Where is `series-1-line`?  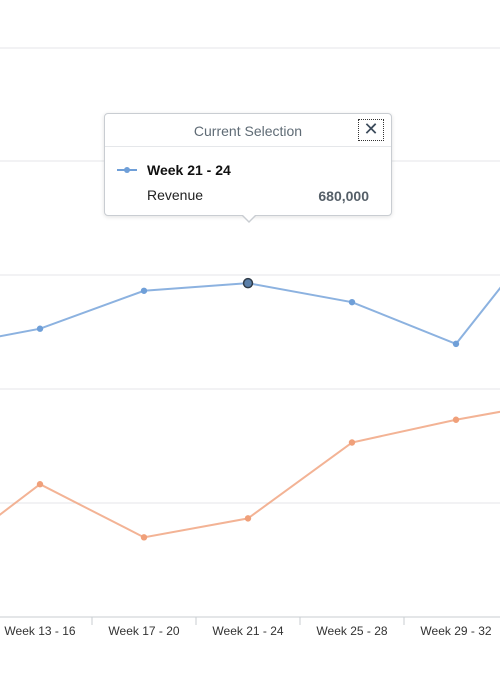 series-1-line is located at coordinates (250, 314).